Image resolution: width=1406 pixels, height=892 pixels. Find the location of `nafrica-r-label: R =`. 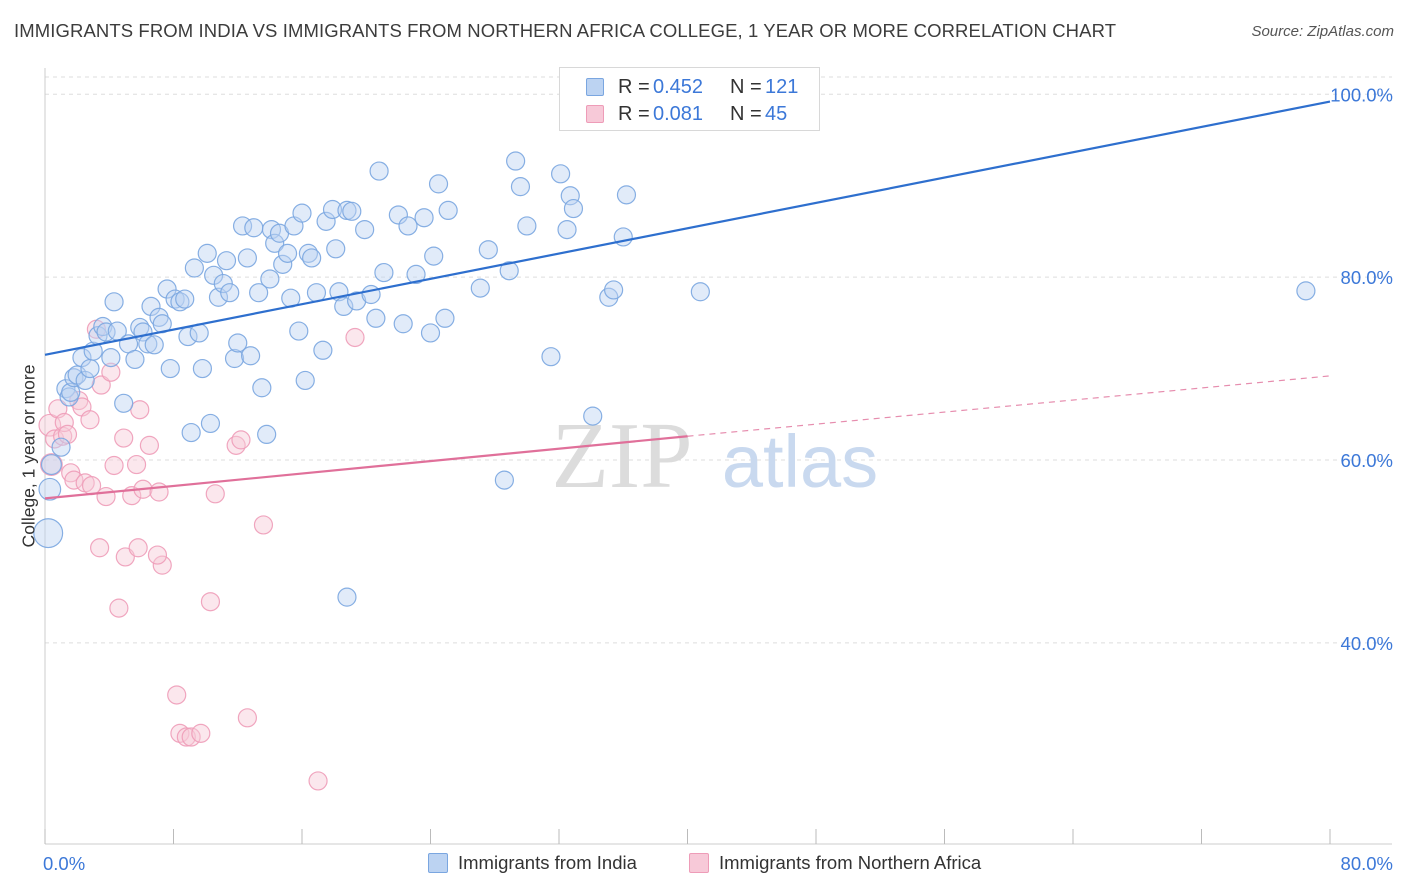

nafrica-r-label: R = is located at coordinates (634, 114).